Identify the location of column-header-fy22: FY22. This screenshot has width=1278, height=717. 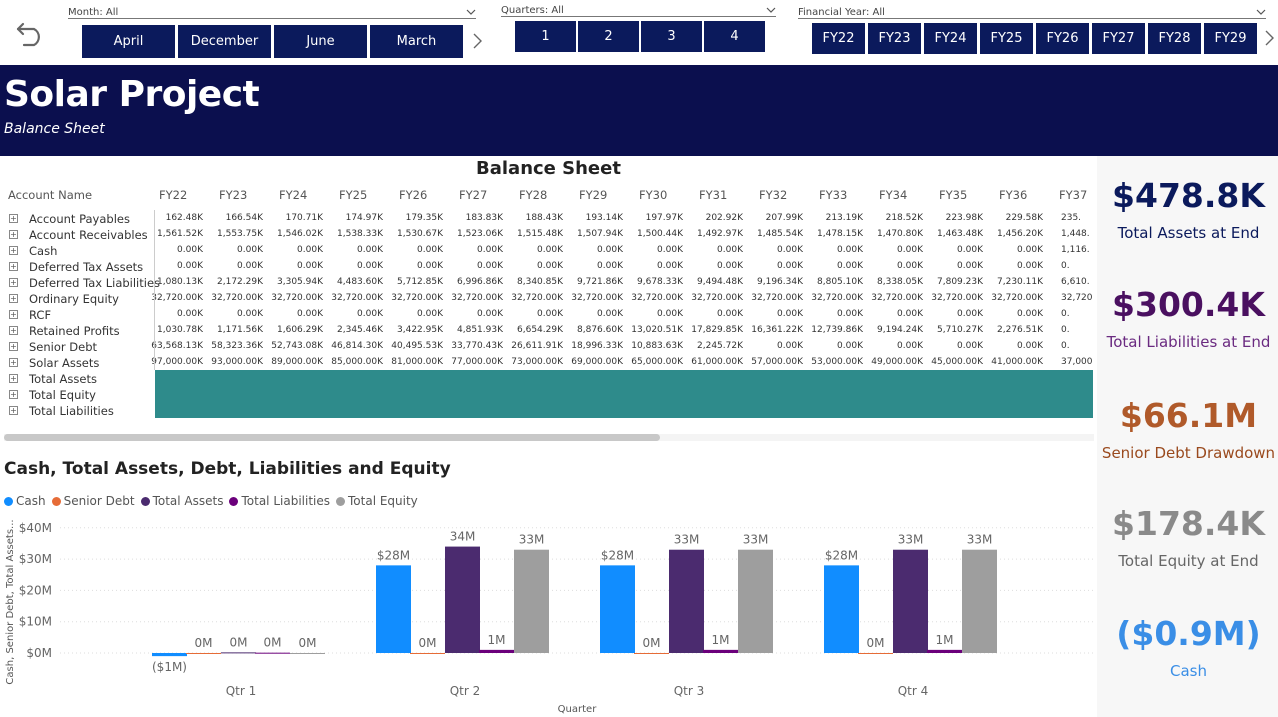
(173, 195).